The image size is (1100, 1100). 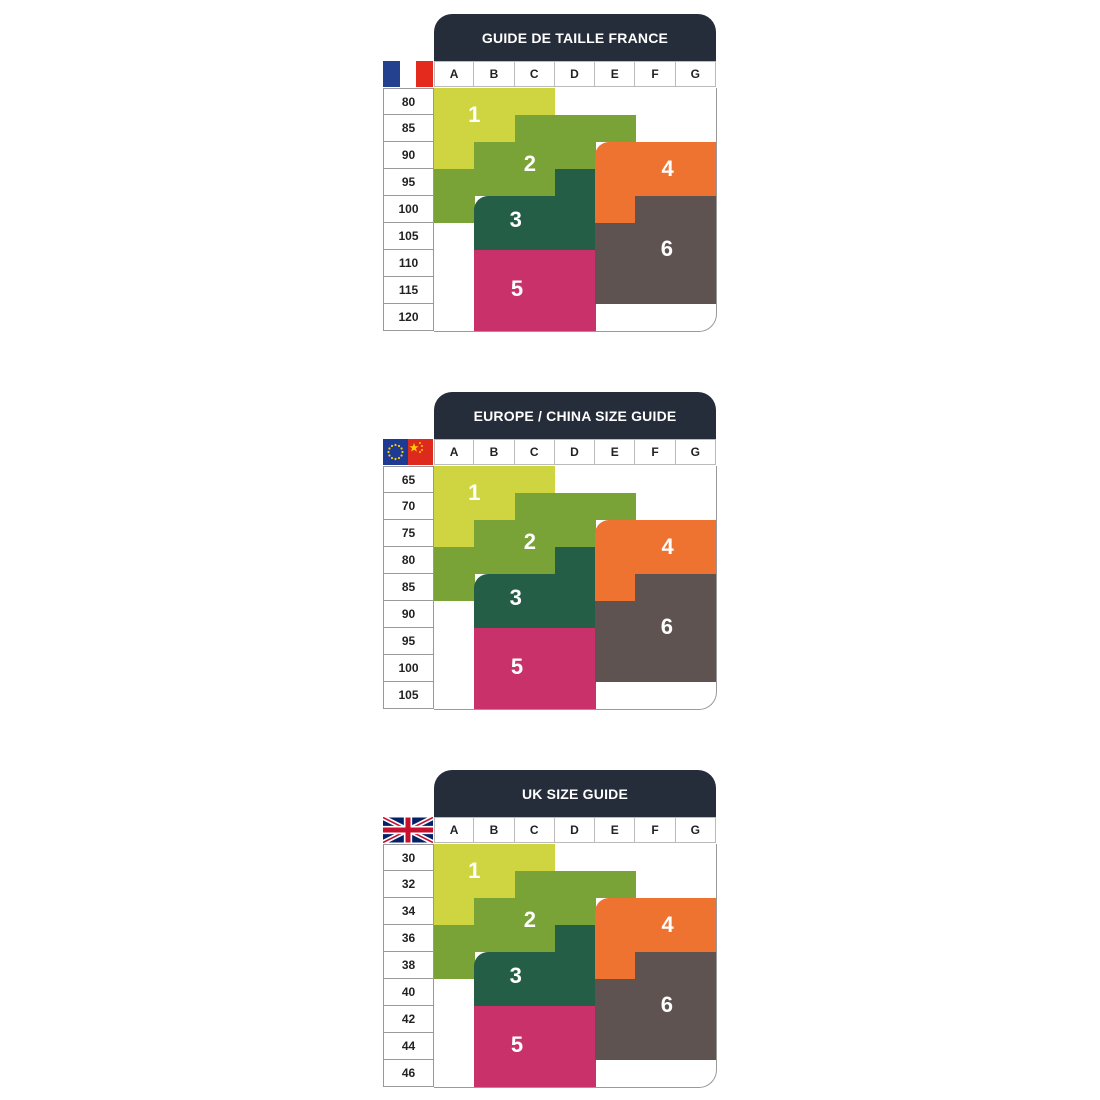 What do you see at coordinates (515, 598) in the screenshot?
I see `zone-label: 3` at bounding box center [515, 598].